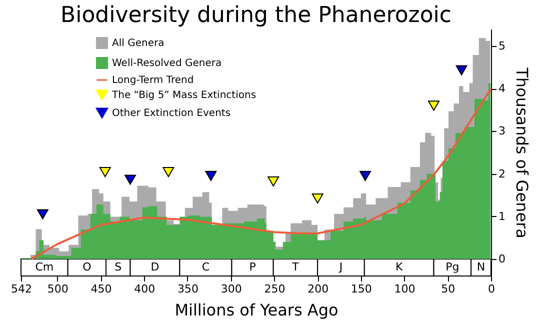 Image resolution: width=548 pixels, height=324 pixels. I want to click on y-tick-label: 3, so click(502, 131).